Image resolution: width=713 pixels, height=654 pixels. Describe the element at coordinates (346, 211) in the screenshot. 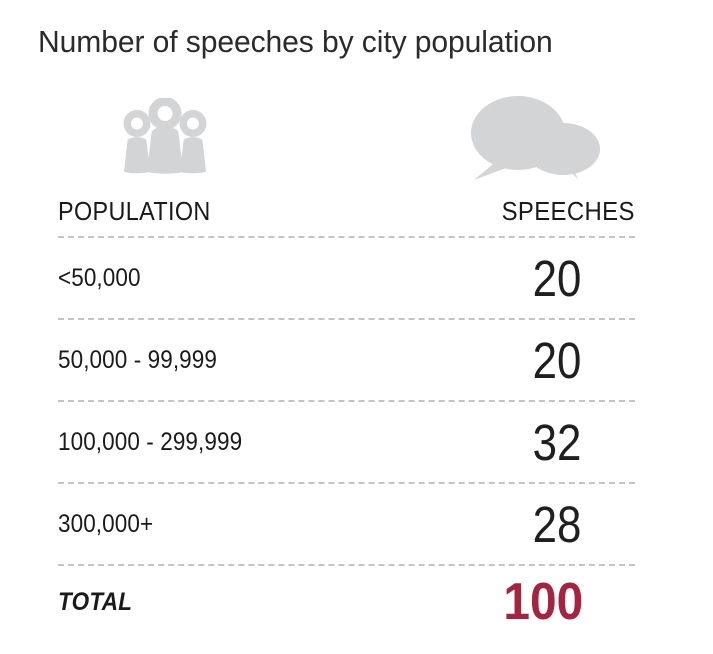

I see `table-header-row: POPULATION SPEECHES` at that location.